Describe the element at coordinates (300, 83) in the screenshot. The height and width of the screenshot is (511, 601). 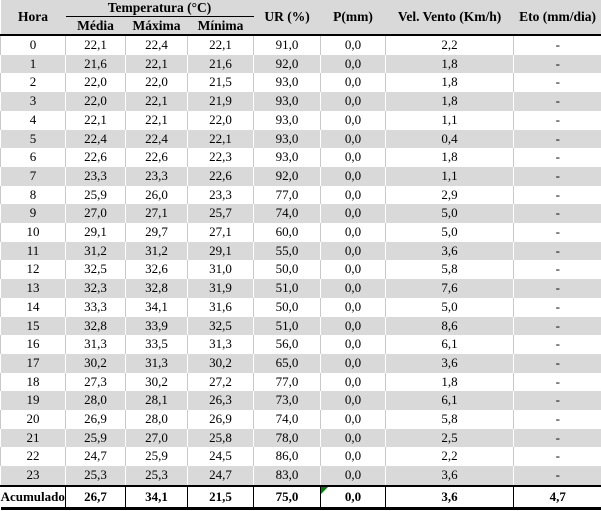
I see `table-row-hour-2: 2 22,0 22,0 21,5 93,0 0,0 1,8-` at that location.